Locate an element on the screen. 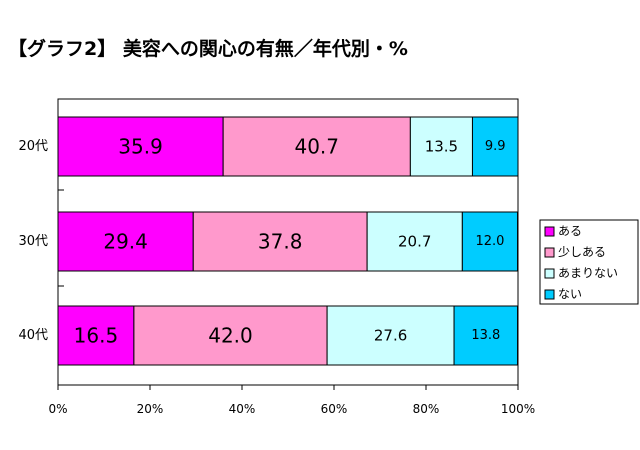 This screenshot has height=450, width=640. x-tick-label: 0% is located at coordinates (57, 409).